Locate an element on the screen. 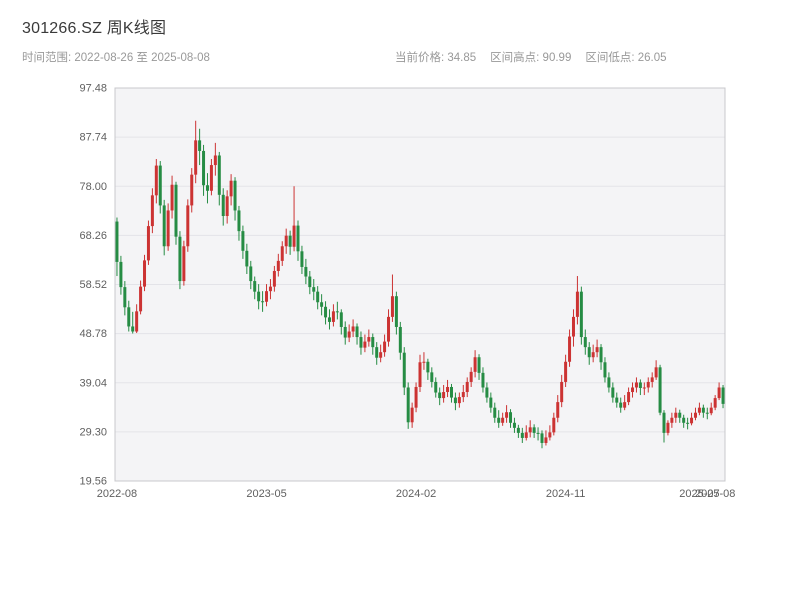  y-tick-label: 68.26 is located at coordinates (93, 236).